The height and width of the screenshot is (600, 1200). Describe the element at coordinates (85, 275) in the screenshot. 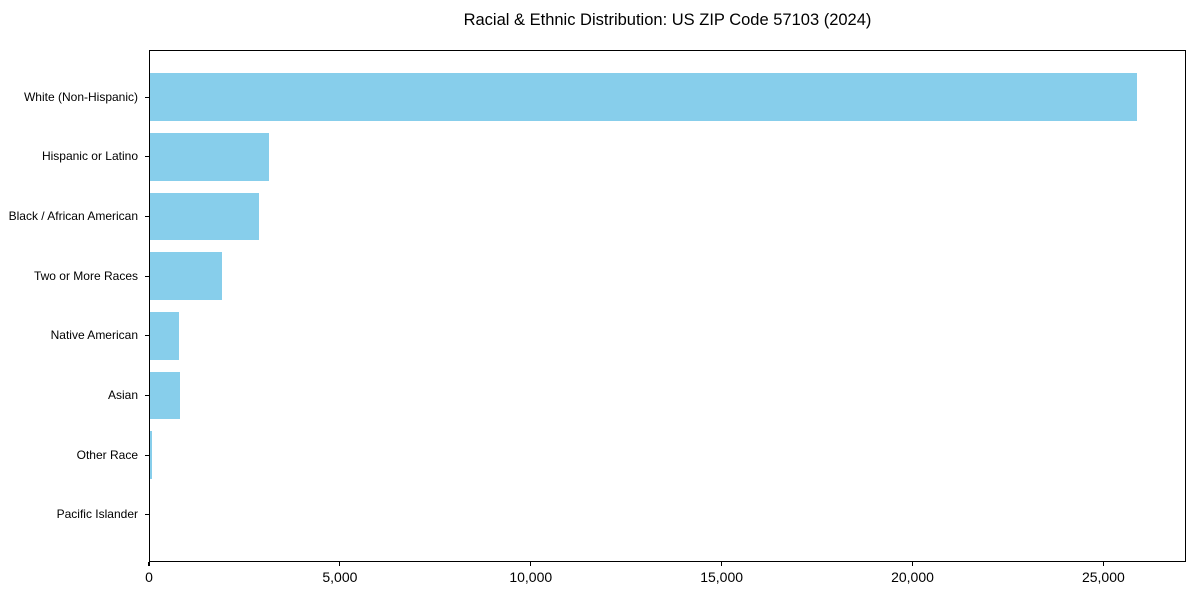

I see `y-axis-label-two-or-more-races: Two or More Races` at that location.